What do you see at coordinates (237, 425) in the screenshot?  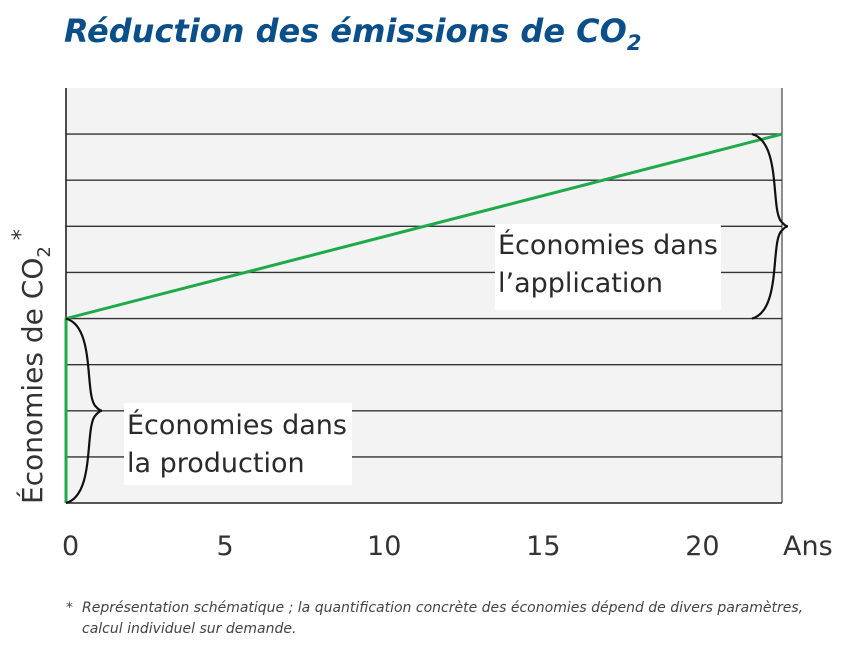 I see `annotation-production-line1: Économies dans` at bounding box center [237, 425].